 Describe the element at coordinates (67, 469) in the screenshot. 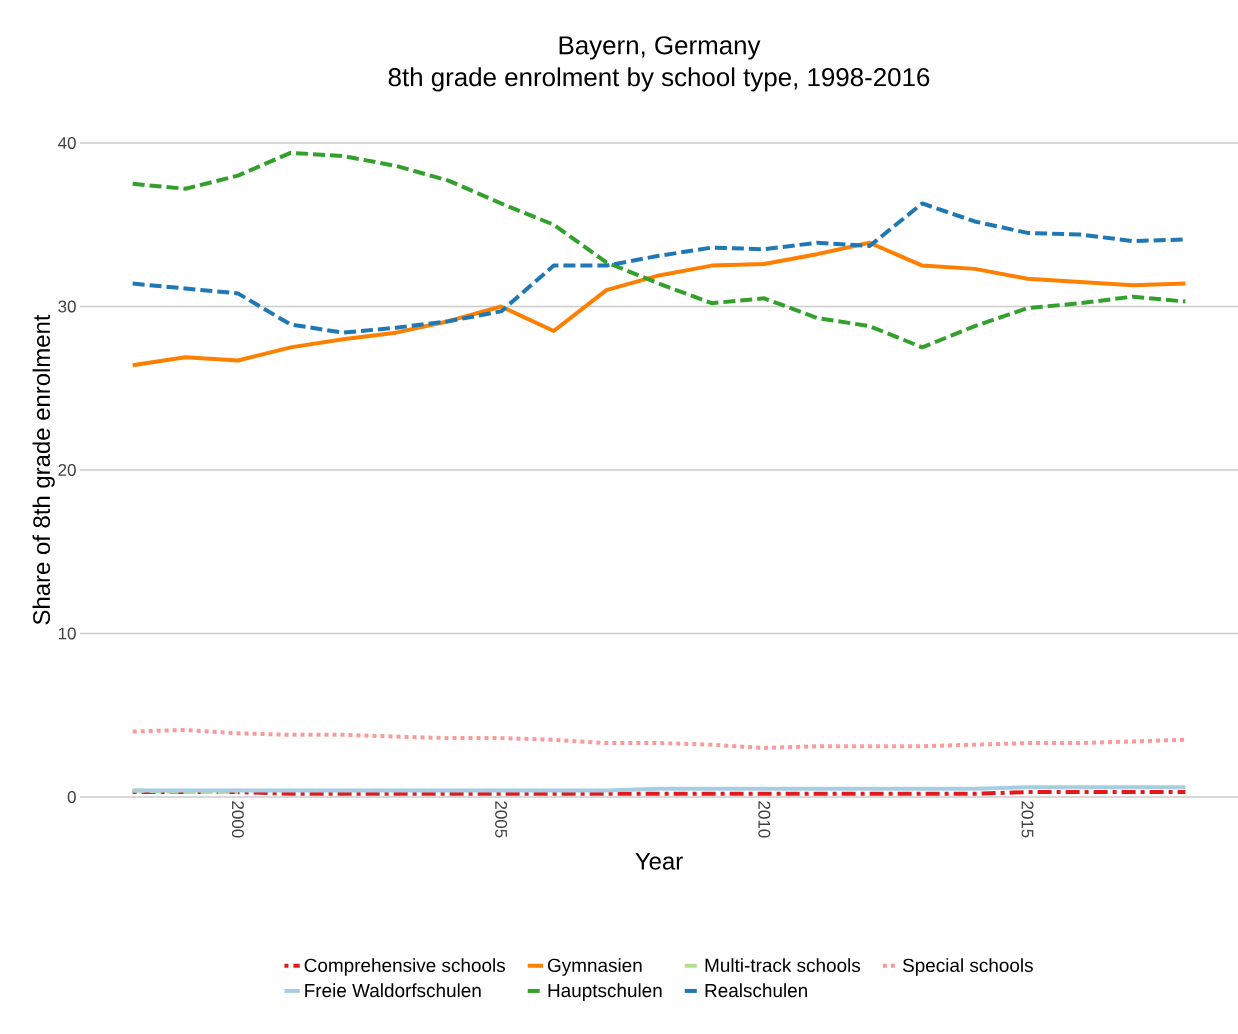

I see `y-tick-label: 20` at that location.